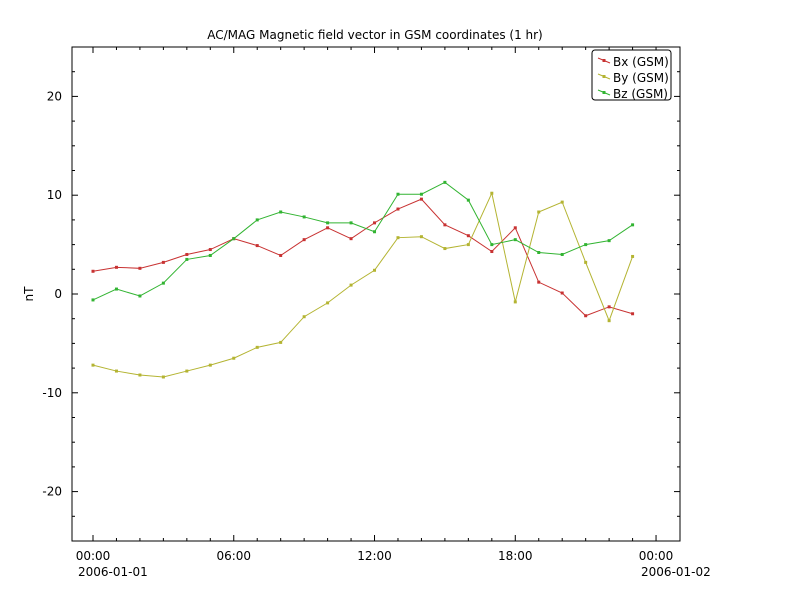 The width and height of the screenshot is (800, 604). What do you see at coordinates (676, 572) in the screenshot?
I see `x-tick-sublabel: 2006-01-02` at bounding box center [676, 572].